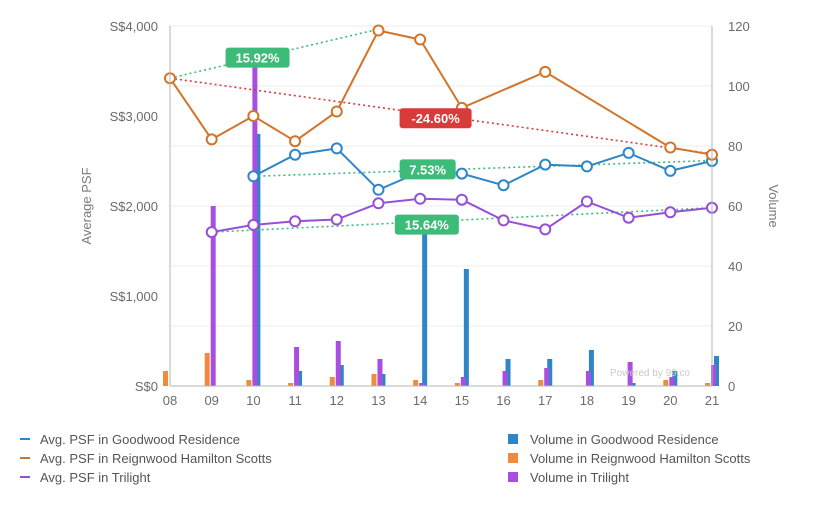 The height and width of the screenshot is (512, 814). Describe the element at coordinates (545, 400) in the screenshot. I see `x-tick-label: 17` at that location.